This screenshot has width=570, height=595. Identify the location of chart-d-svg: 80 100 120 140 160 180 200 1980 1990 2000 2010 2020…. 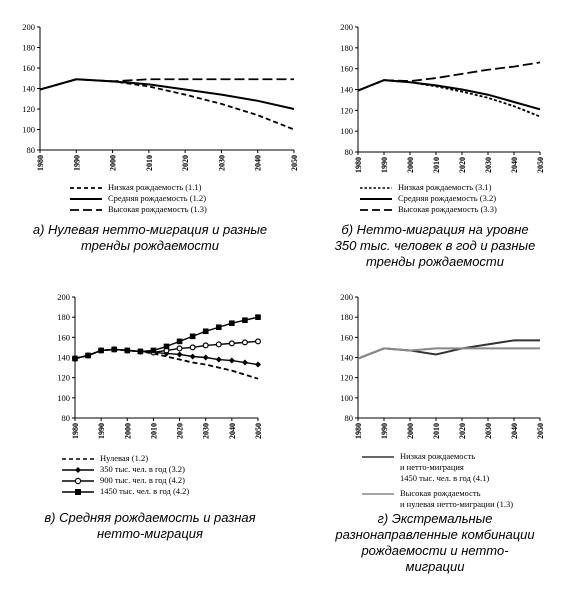
(442, 365).